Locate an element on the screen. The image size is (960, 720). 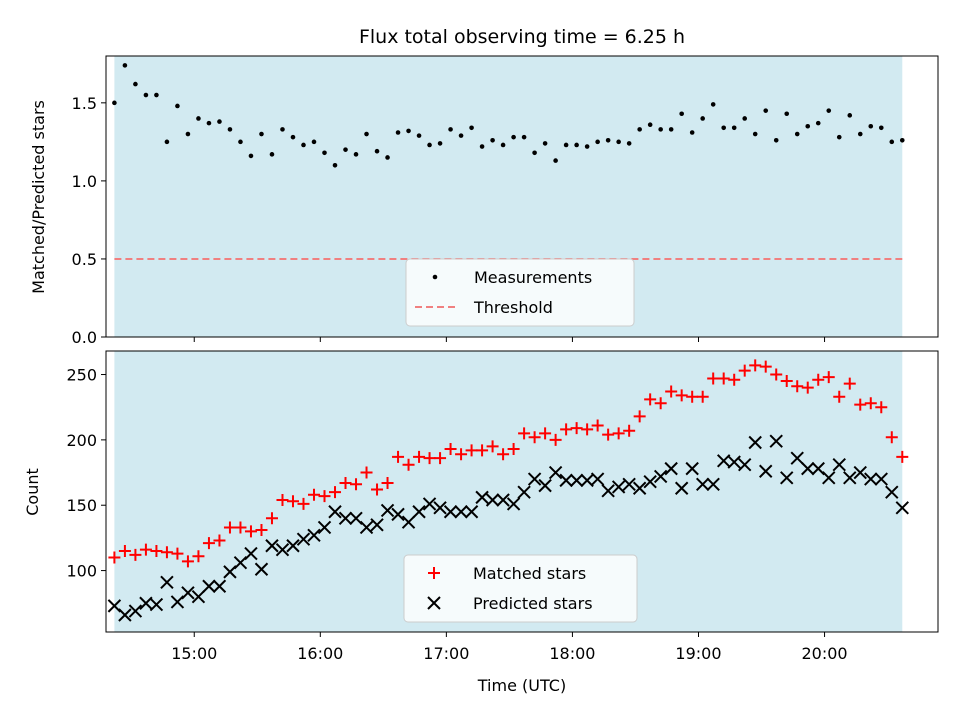
top-x-ticks is located at coordinates (509, 339).